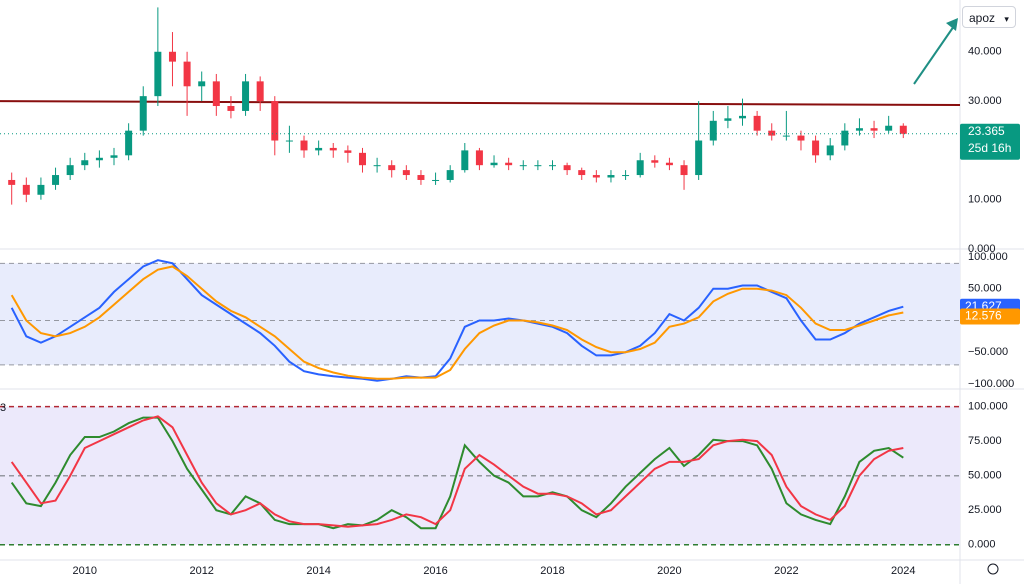  Describe the element at coordinates (985, 200) in the screenshot. I see `y-tick-label: 10.000` at that location.